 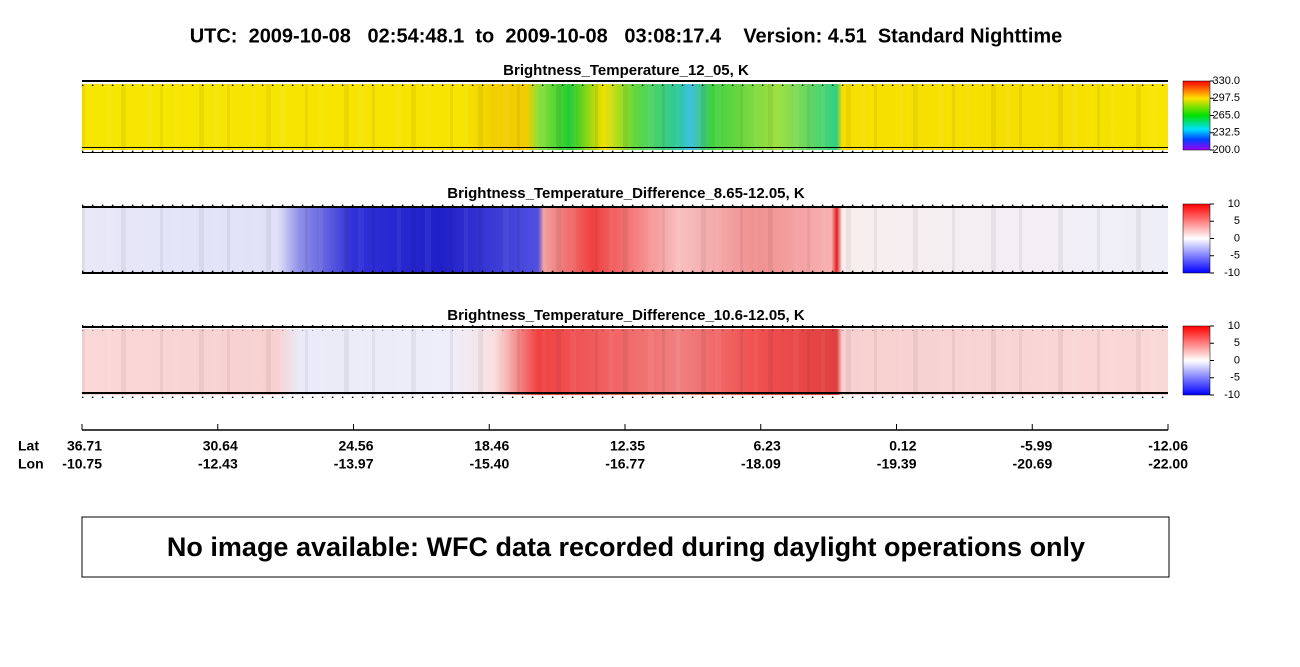 What do you see at coordinates (354, 464) in the screenshot?
I see `lon-tick-label: -13.97` at bounding box center [354, 464].